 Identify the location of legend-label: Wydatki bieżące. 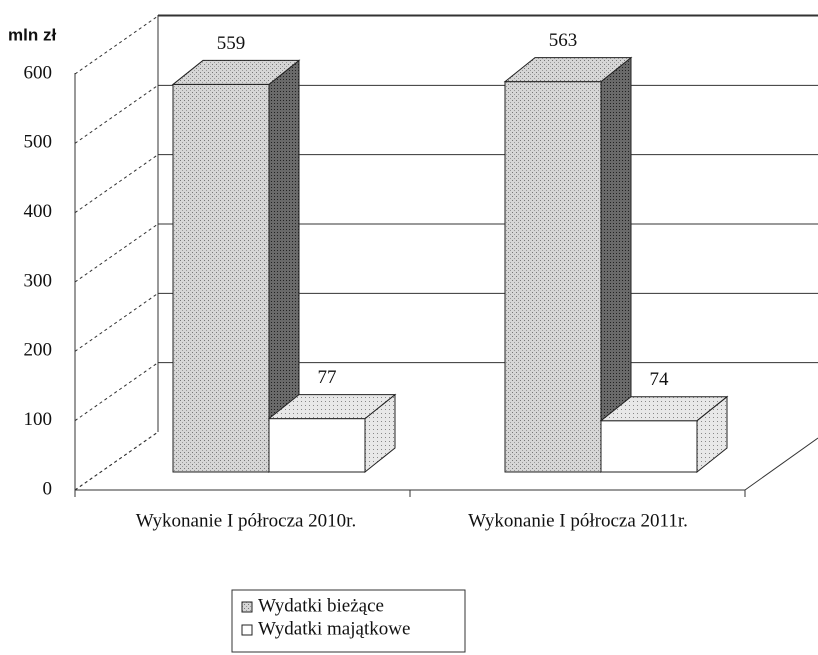
(321, 605).